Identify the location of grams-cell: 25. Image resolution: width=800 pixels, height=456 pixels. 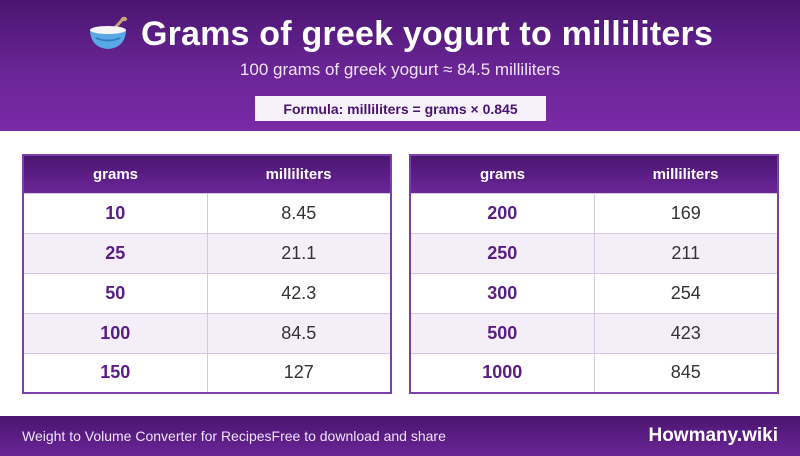
(115, 252).